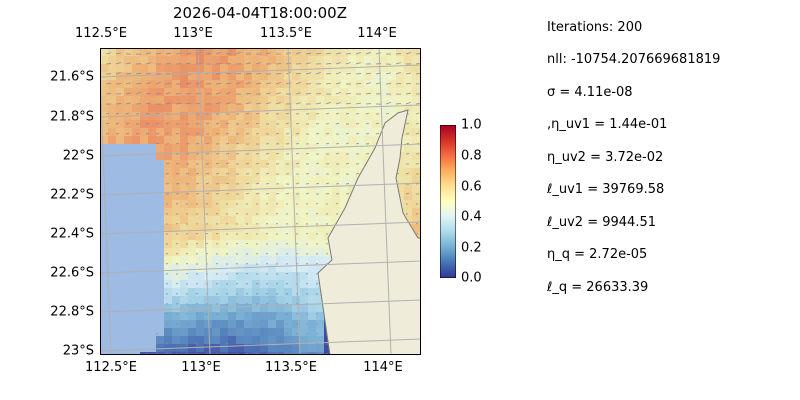  Describe the element at coordinates (204, 201) in the screenshot. I see `meridian-line` at that location.